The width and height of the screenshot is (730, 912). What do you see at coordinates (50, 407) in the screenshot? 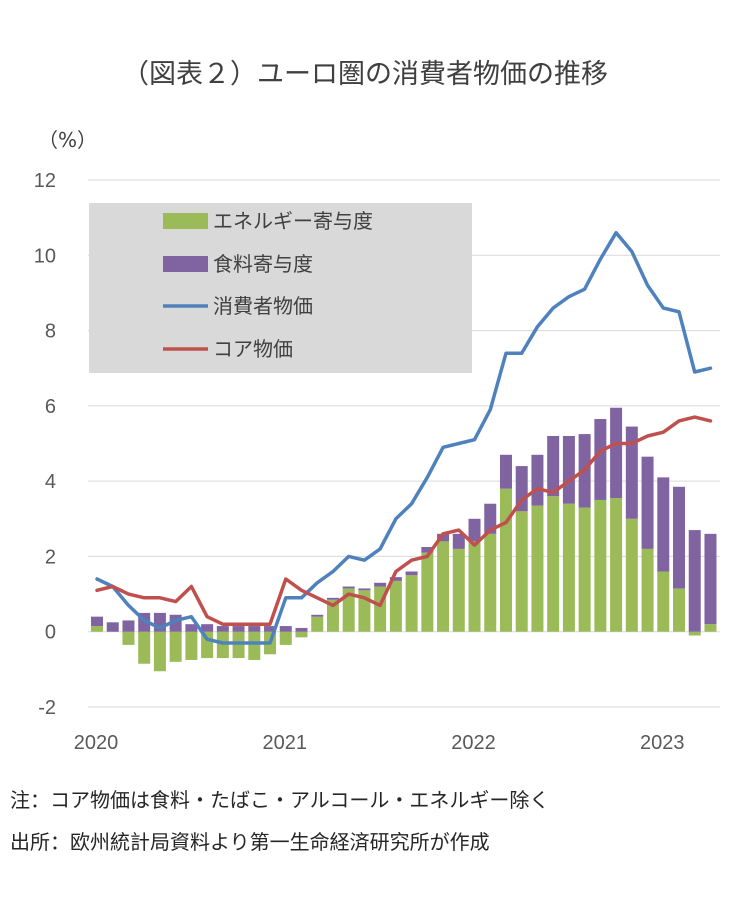
I see `y-tick-label: 6` at bounding box center [50, 407].